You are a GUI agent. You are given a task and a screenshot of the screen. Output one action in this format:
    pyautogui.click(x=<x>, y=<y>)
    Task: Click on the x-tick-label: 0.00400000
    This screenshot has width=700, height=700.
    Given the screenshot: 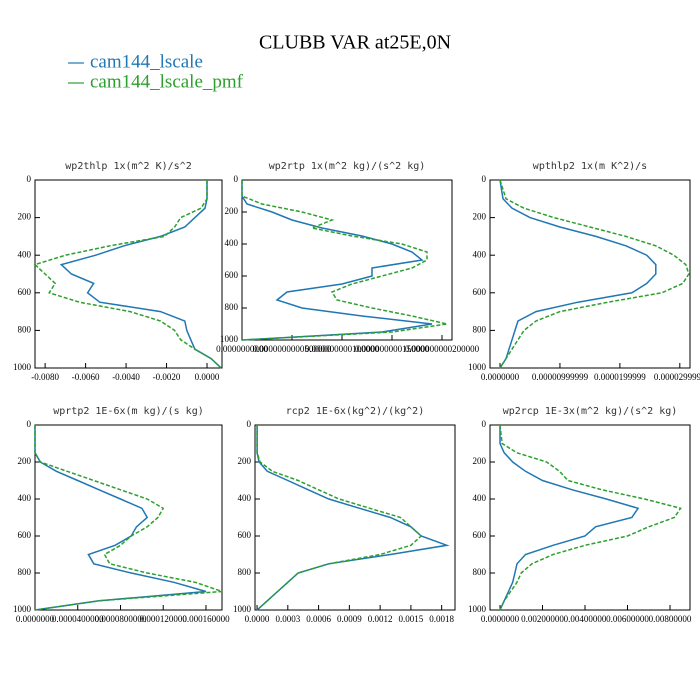 What is the action you would take?
    pyautogui.click(x=585, y=619)
    